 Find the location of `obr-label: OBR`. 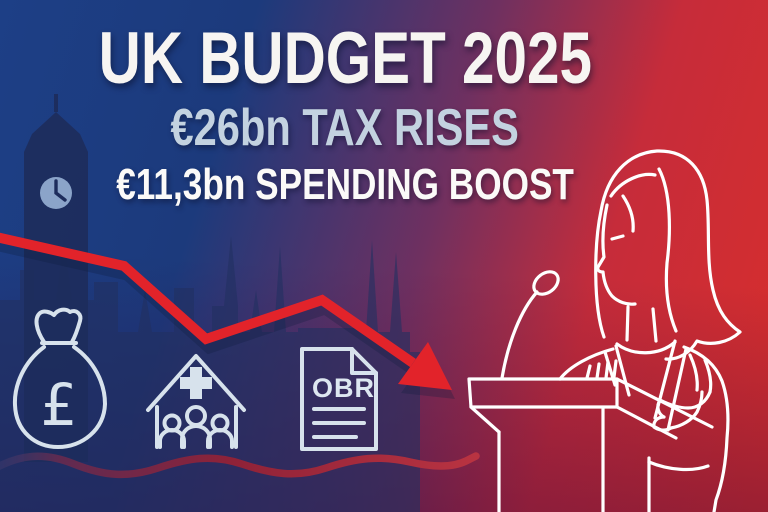

obr-label: OBR is located at coordinates (343, 388).